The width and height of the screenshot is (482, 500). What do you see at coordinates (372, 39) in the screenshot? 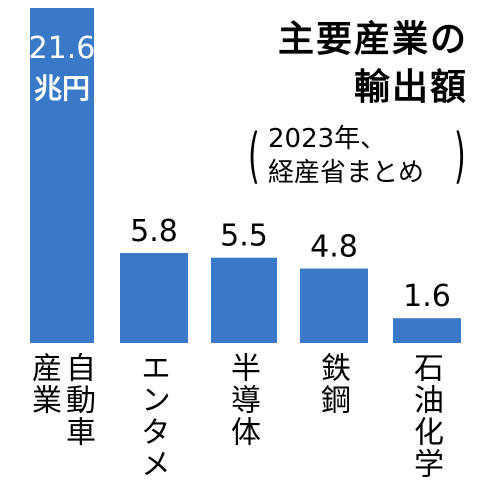
I see `chart-title-line1: 主要産業の` at bounding box center [372, 39].